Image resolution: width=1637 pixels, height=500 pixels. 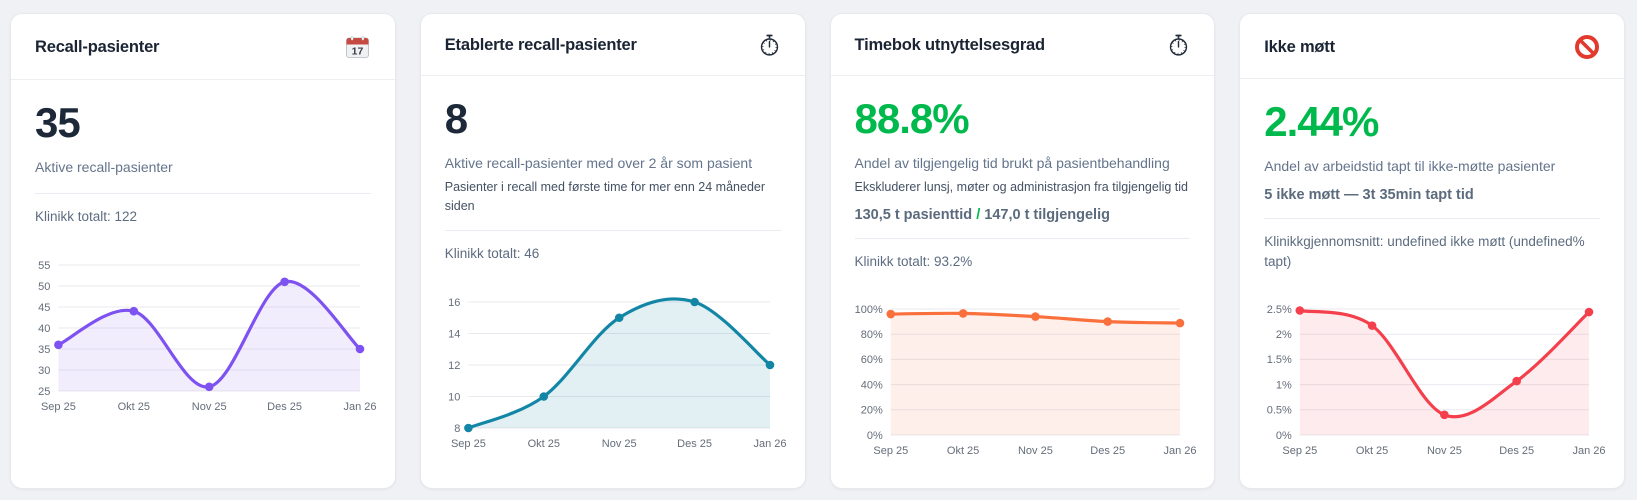 What do you see at coordinates (44, 307) in the screenshot?
I see `svg-text: 45` at bounding box center [44, 307].